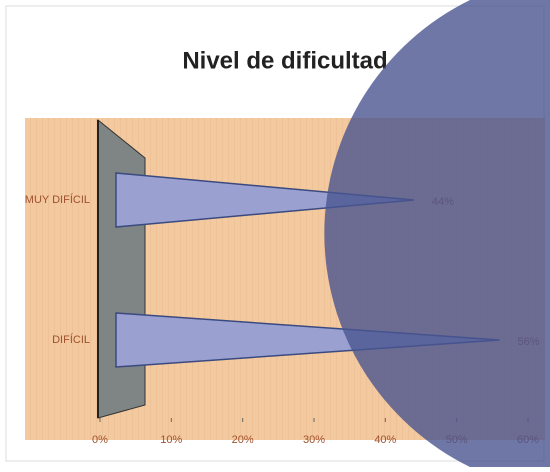 This screenshot has width=550, height=472. I want to click on x-tick-label: 10%, so click(171, 440).